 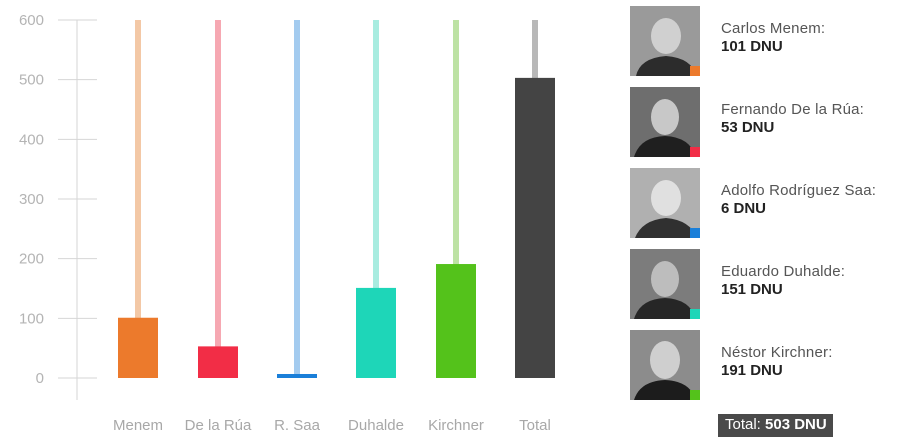 What do you see at coordinates (535, 425) in the screenshot?
I see `x-tick-label: Total` at bounding box center [535, 425].